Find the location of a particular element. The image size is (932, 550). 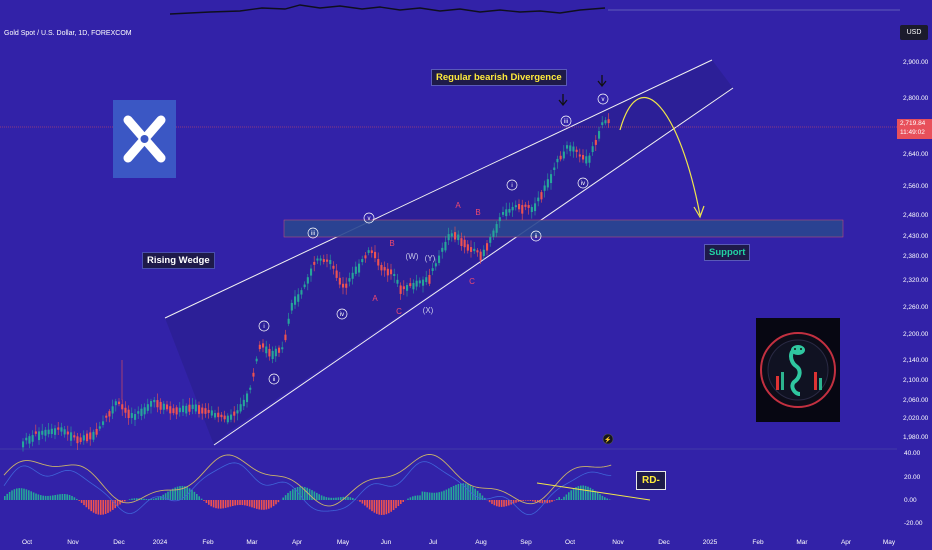

oscillator-signal-line is located at coordinates (307, 480).